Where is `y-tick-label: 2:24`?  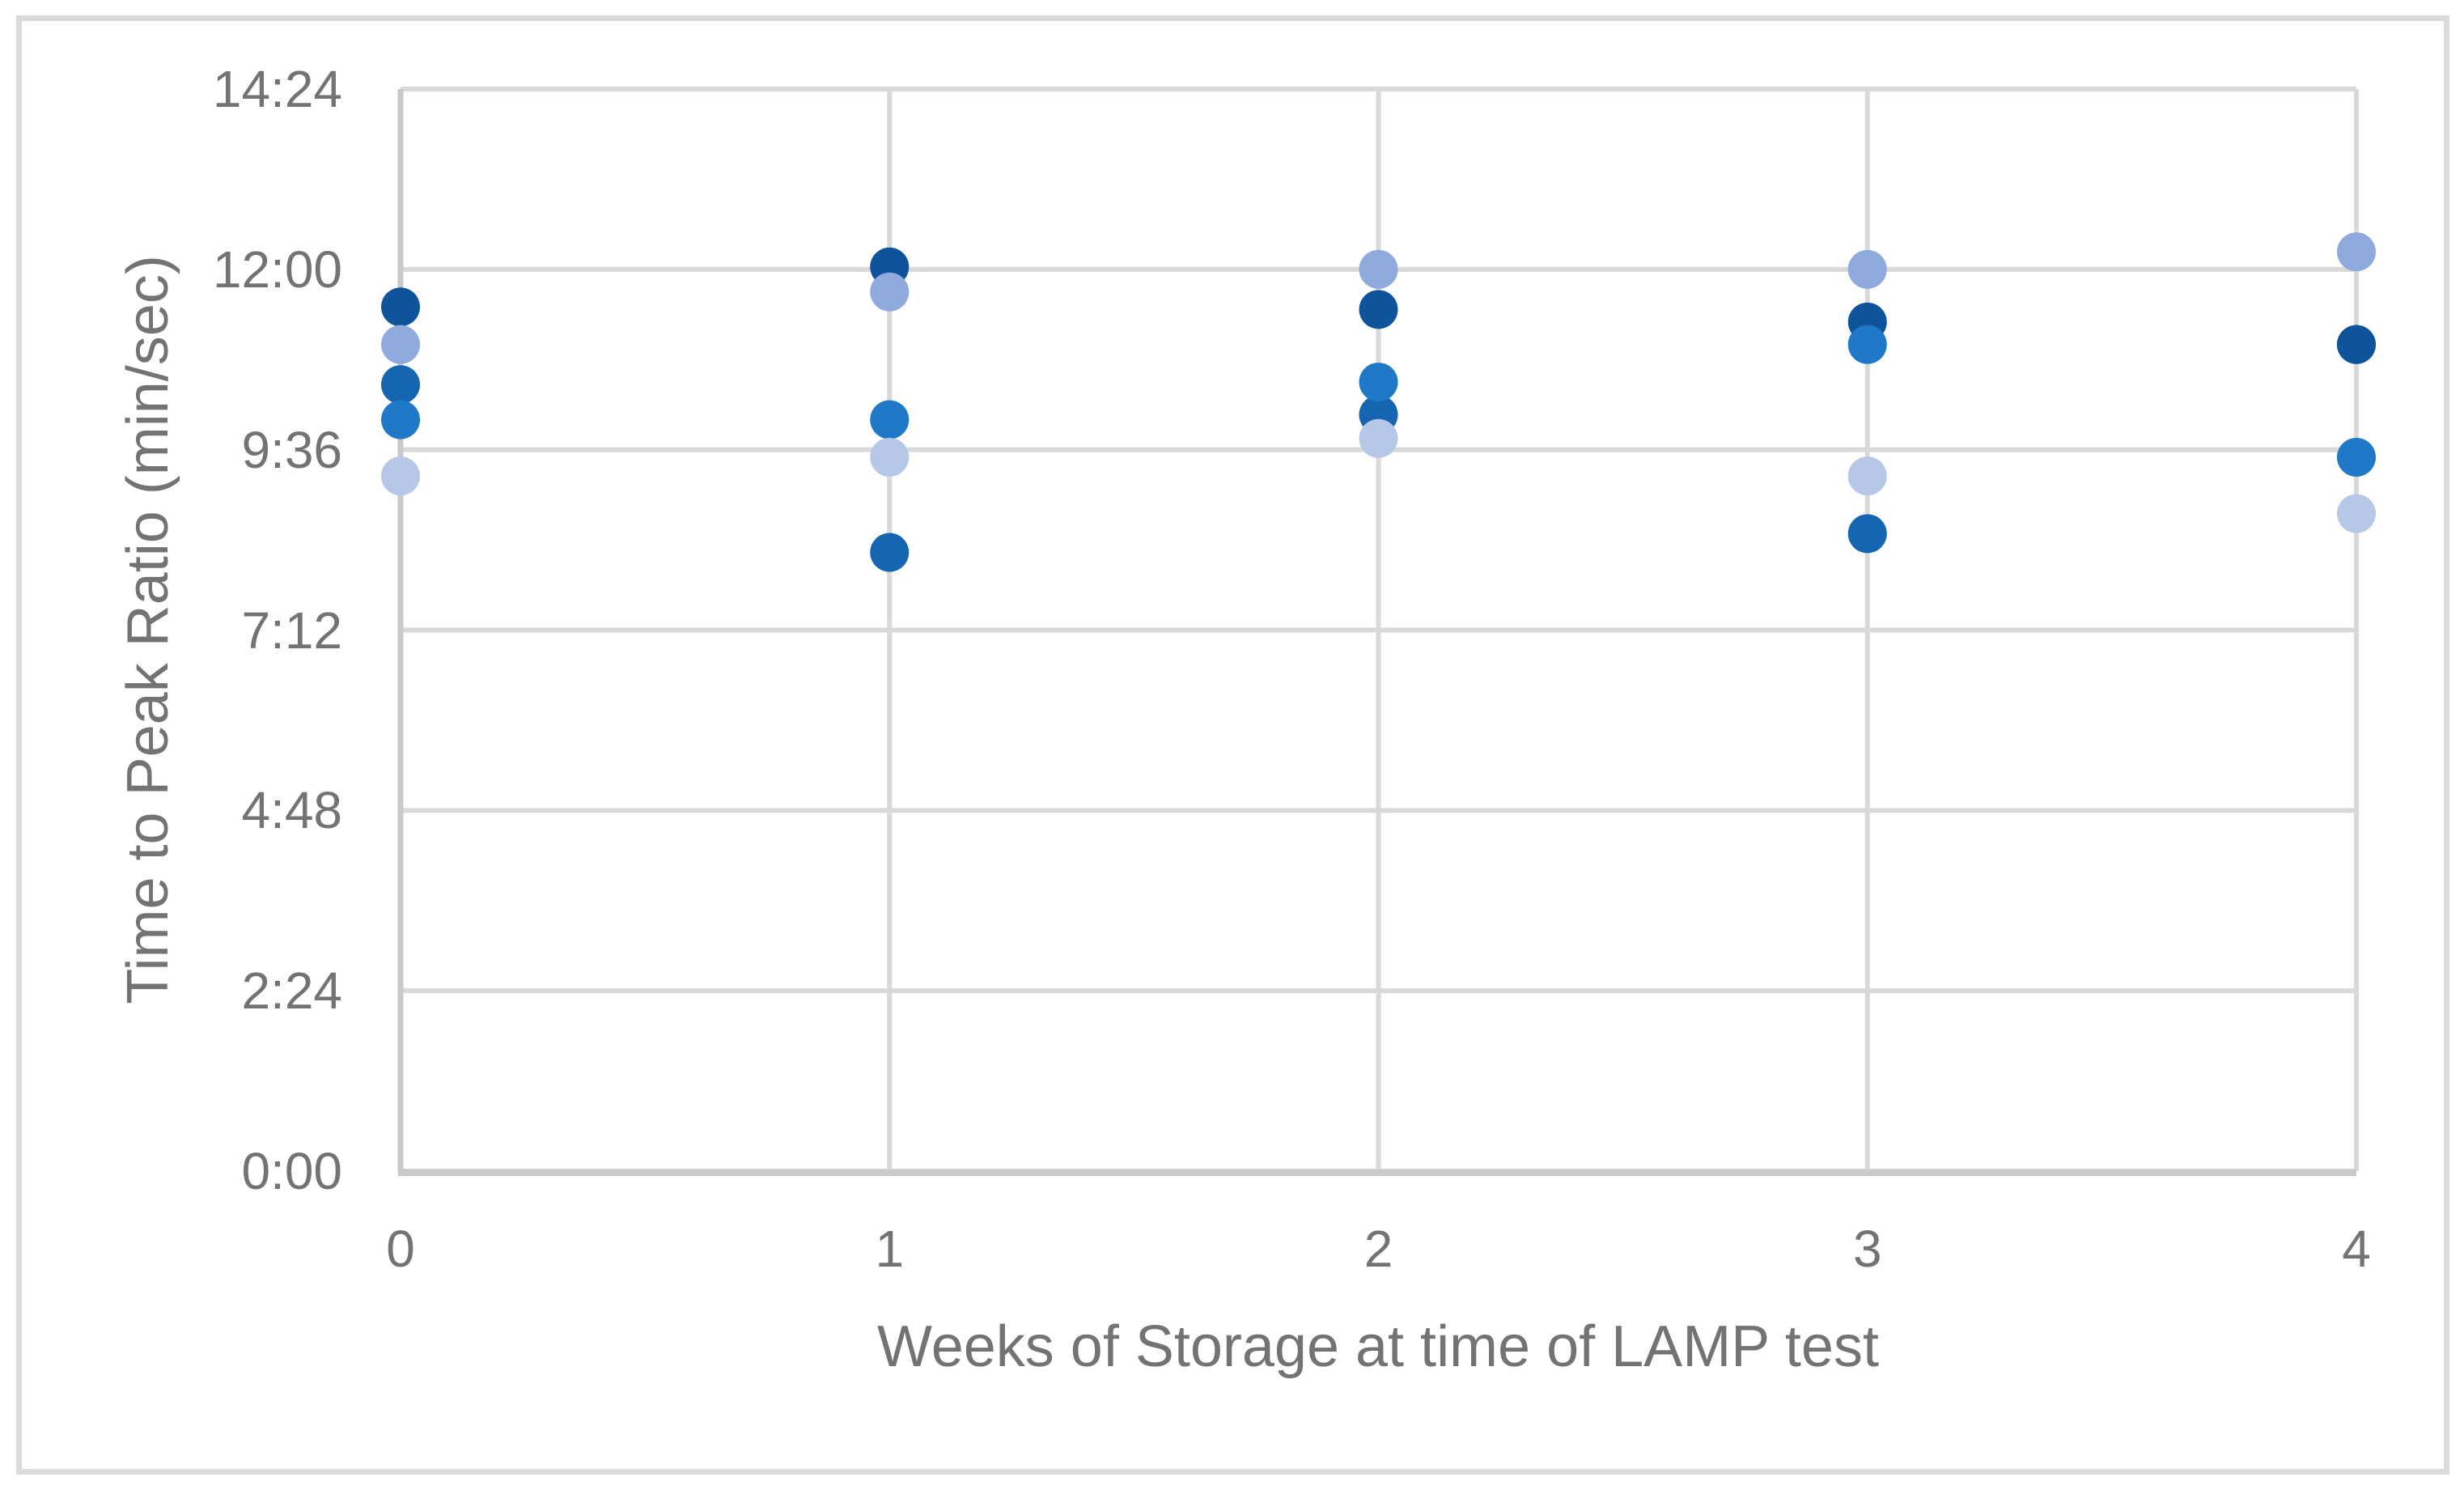
y-tick-label: 2:24 is located at coordinates (291, 991).